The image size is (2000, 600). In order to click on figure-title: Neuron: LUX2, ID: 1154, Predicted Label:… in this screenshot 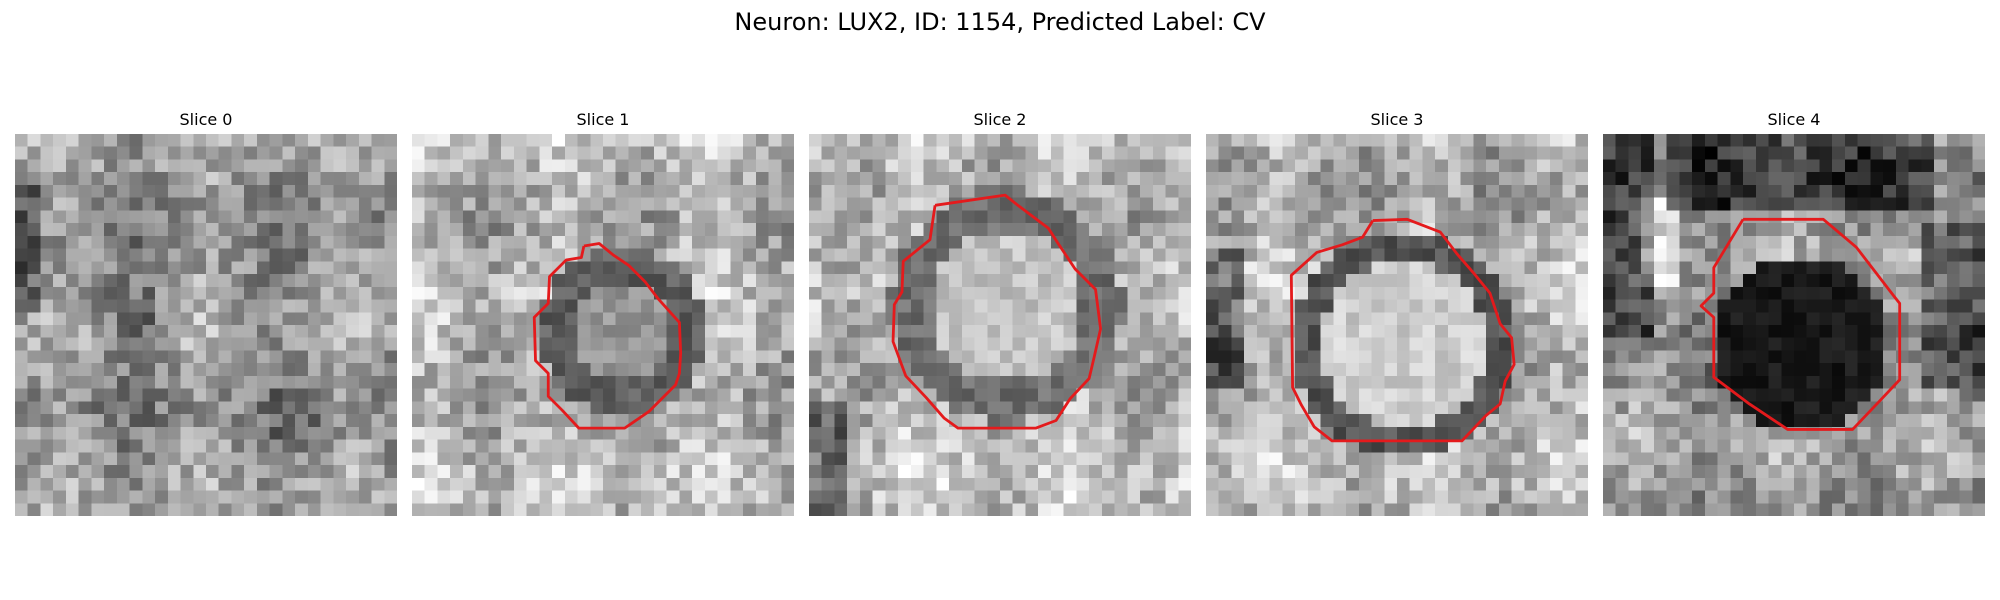, I will do `click(1000, 22)`.